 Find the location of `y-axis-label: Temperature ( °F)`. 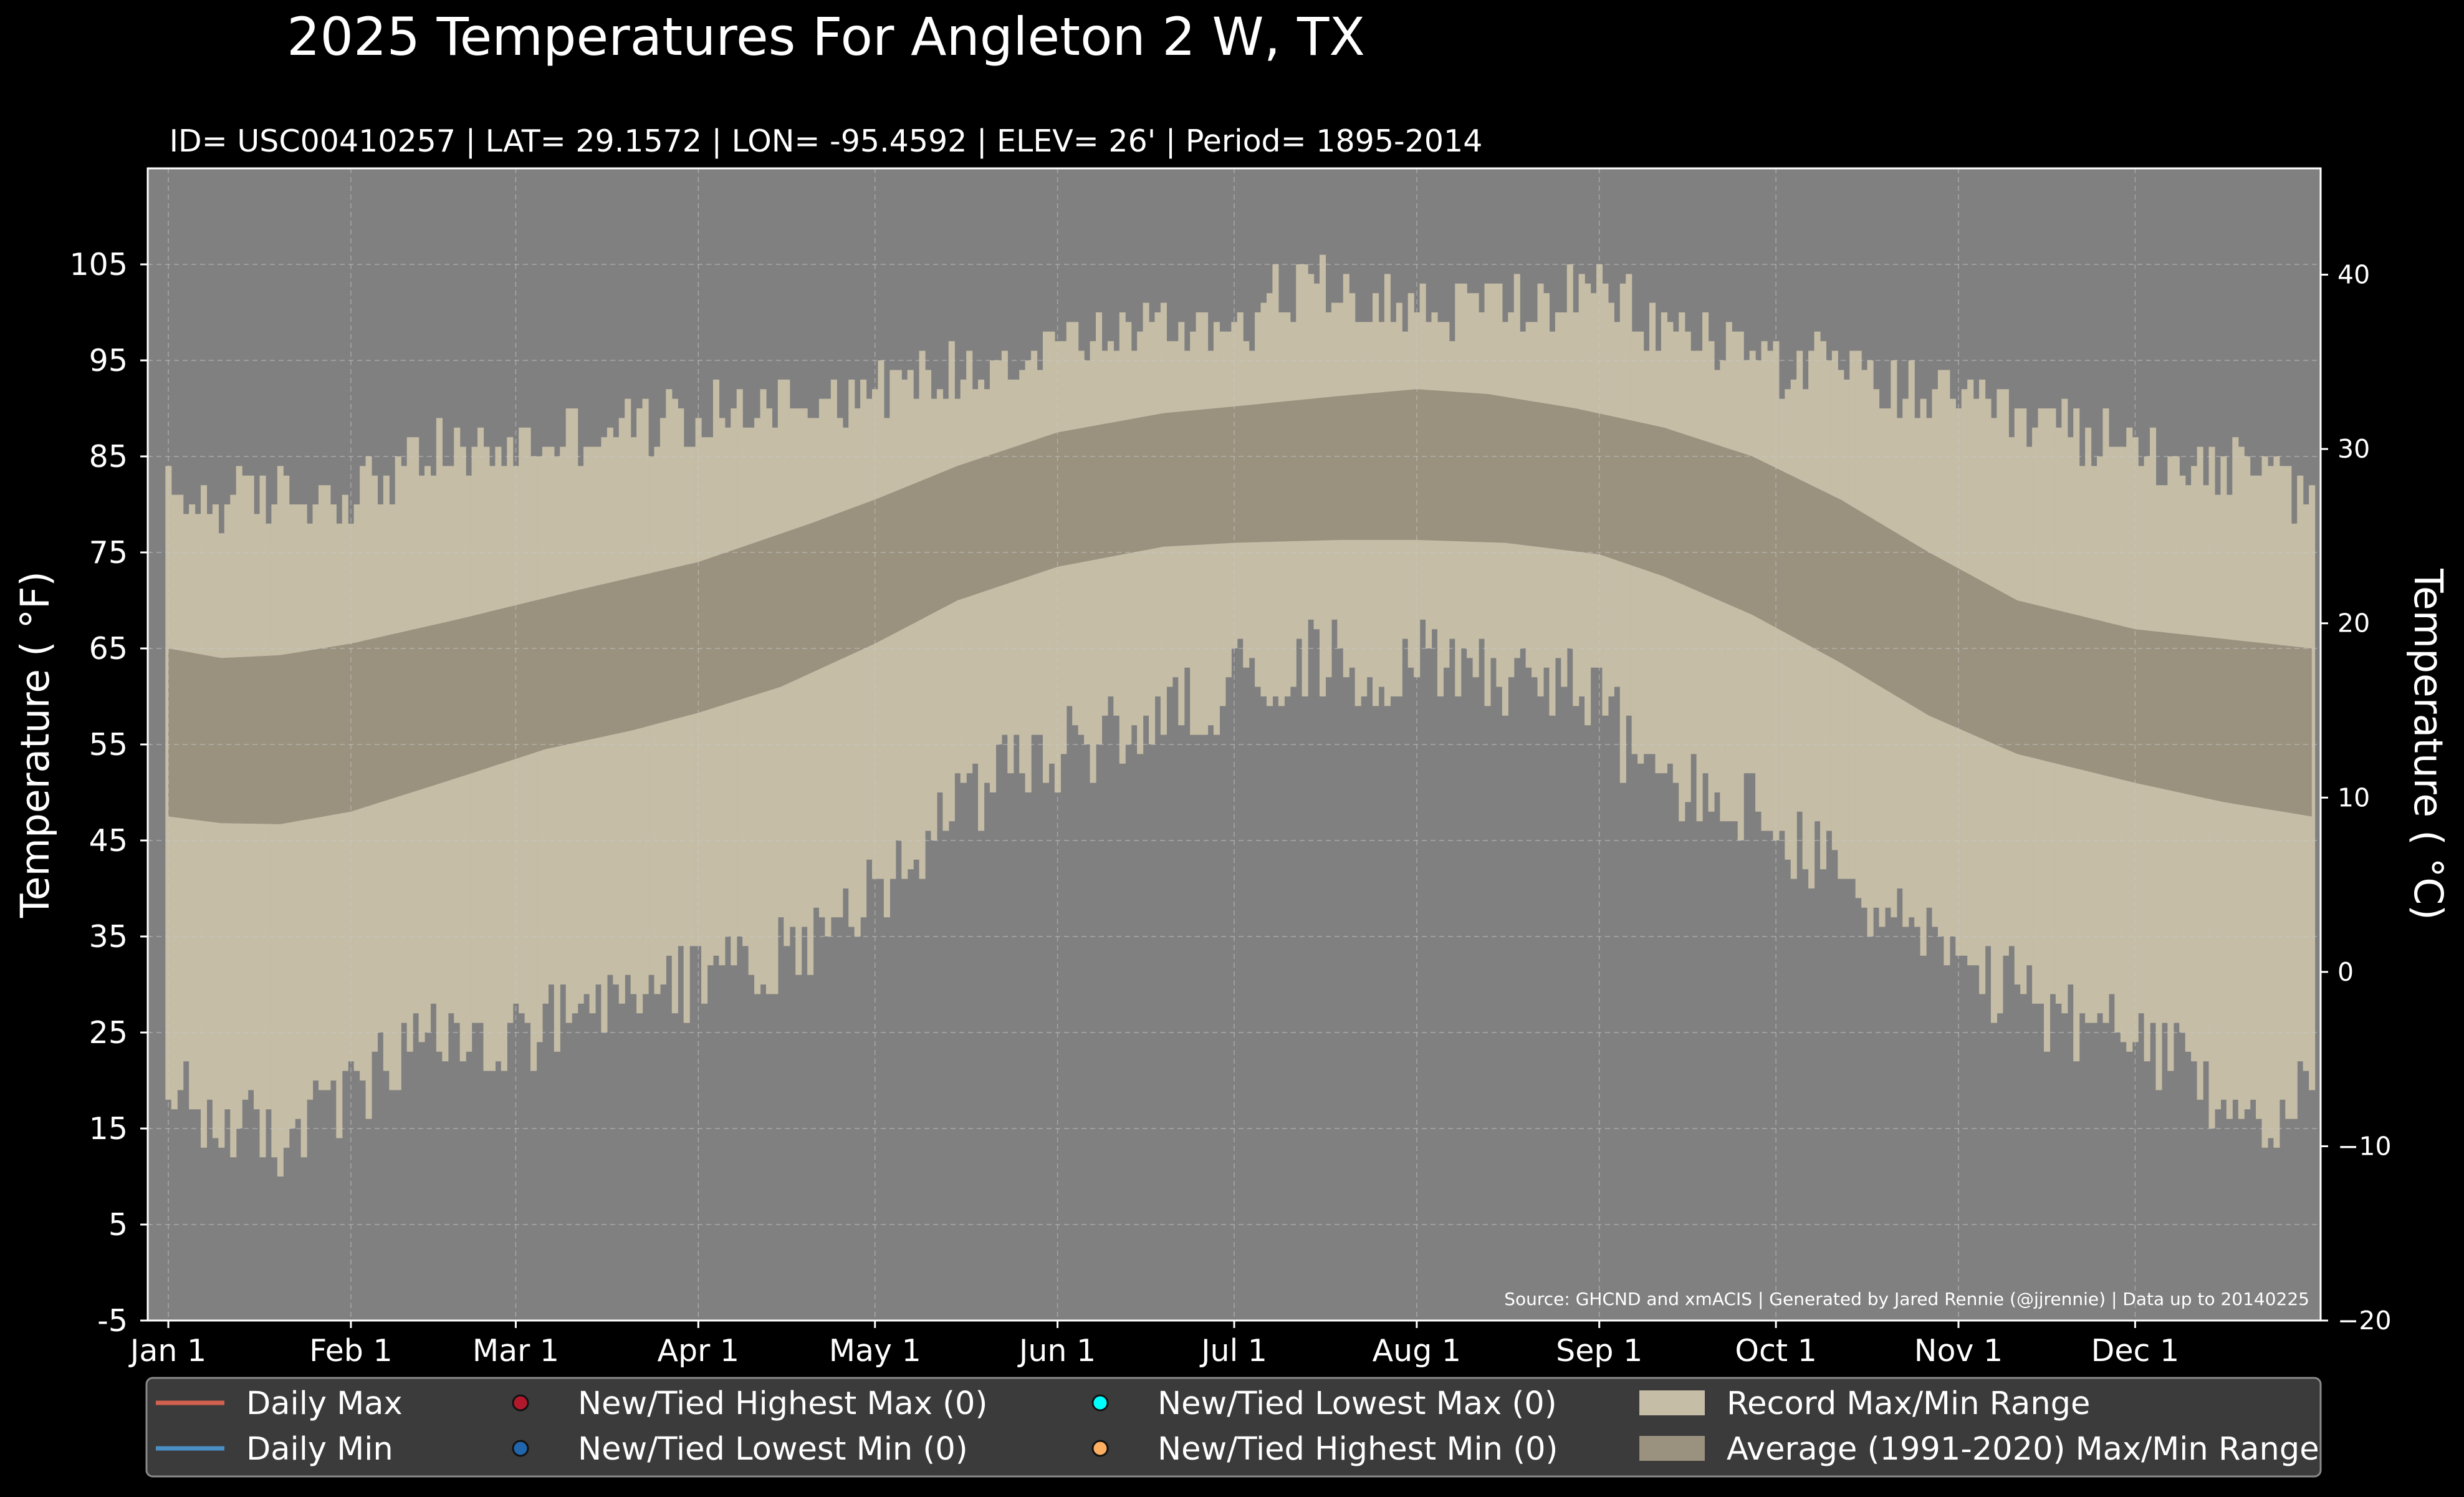

y-axis-label: Temperature ( °F) is located at coordinates (35, 744).